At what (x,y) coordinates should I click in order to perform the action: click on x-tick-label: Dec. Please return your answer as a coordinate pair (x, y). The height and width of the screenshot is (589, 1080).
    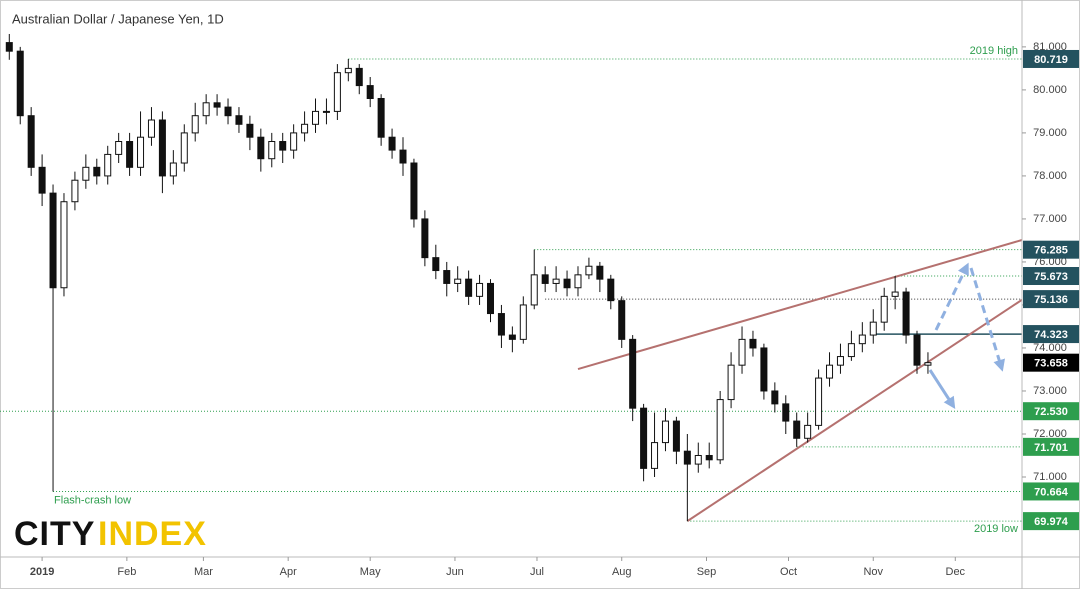
    Looking at the image, I should click on (956, 572).